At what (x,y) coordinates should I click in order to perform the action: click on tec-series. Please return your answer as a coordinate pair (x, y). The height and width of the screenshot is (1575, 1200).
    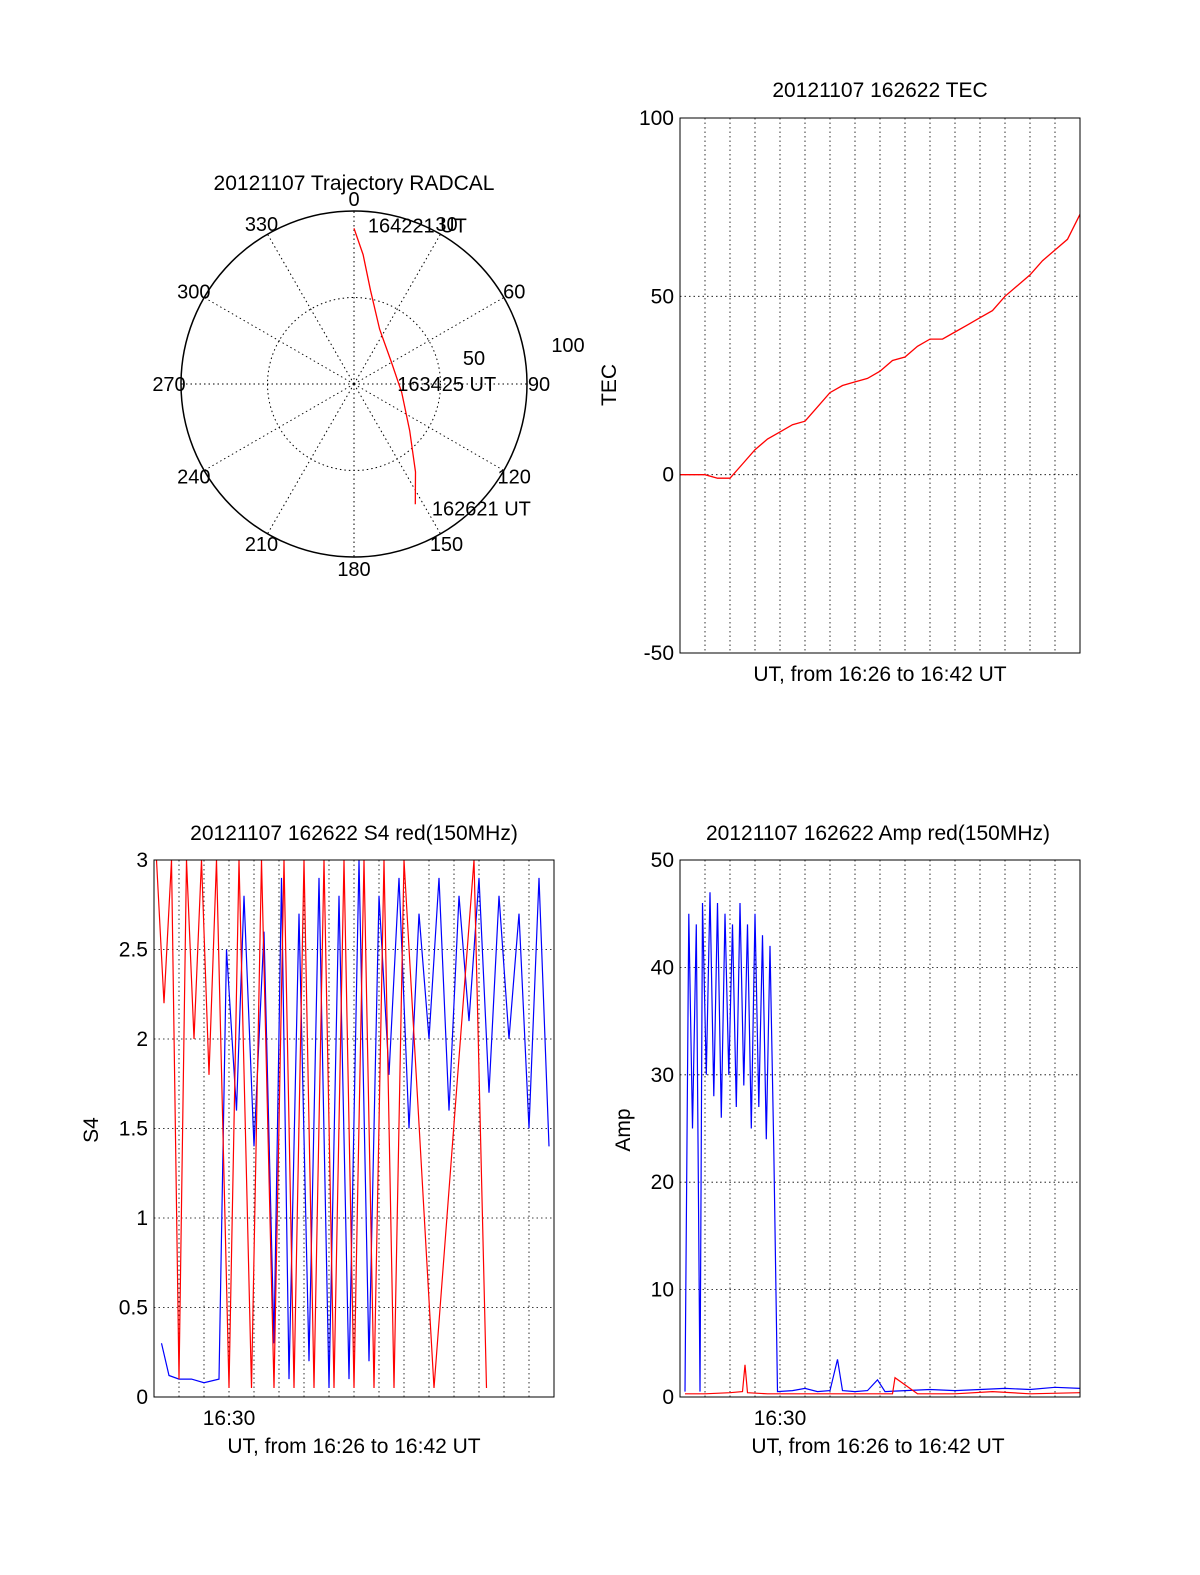
    Looking at the image, I should click on (880, 346).